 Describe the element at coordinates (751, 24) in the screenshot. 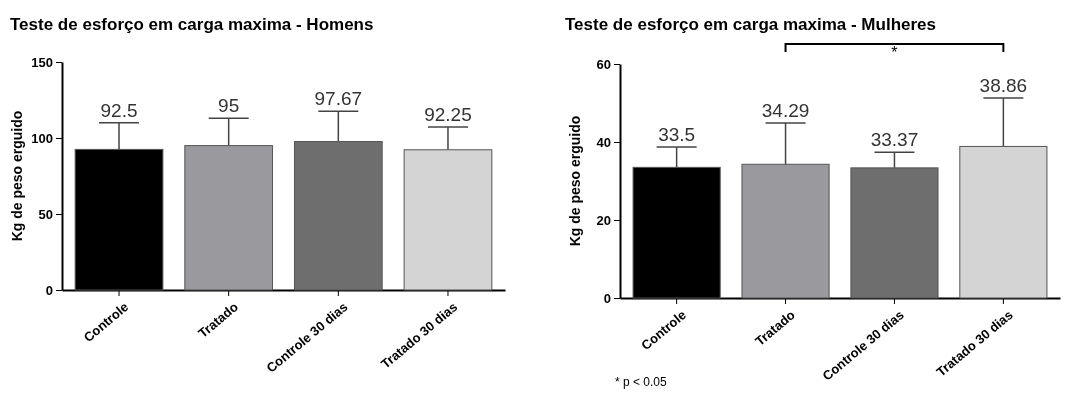

I see `chart-title: Teste de esforço em carga maxima - Mulheres` at that location.